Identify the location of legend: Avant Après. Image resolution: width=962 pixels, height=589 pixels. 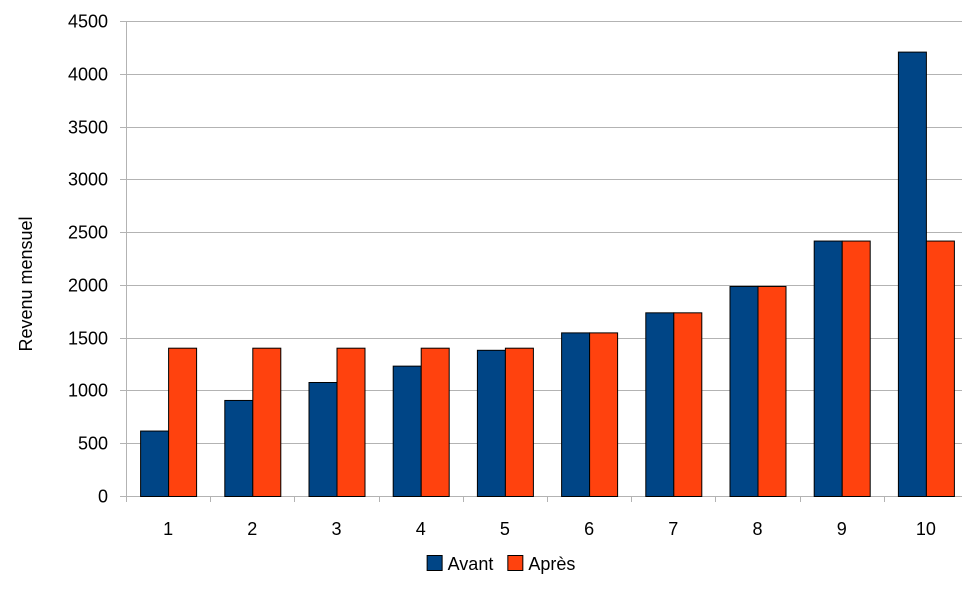
(500, 564).